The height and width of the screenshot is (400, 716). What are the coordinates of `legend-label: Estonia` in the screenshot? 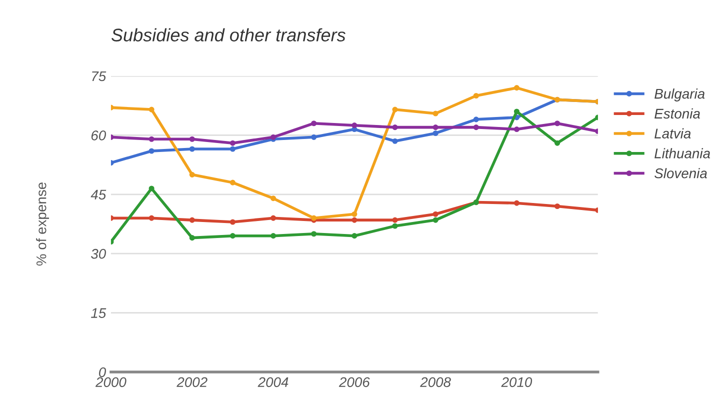 It's located at (677, 113).